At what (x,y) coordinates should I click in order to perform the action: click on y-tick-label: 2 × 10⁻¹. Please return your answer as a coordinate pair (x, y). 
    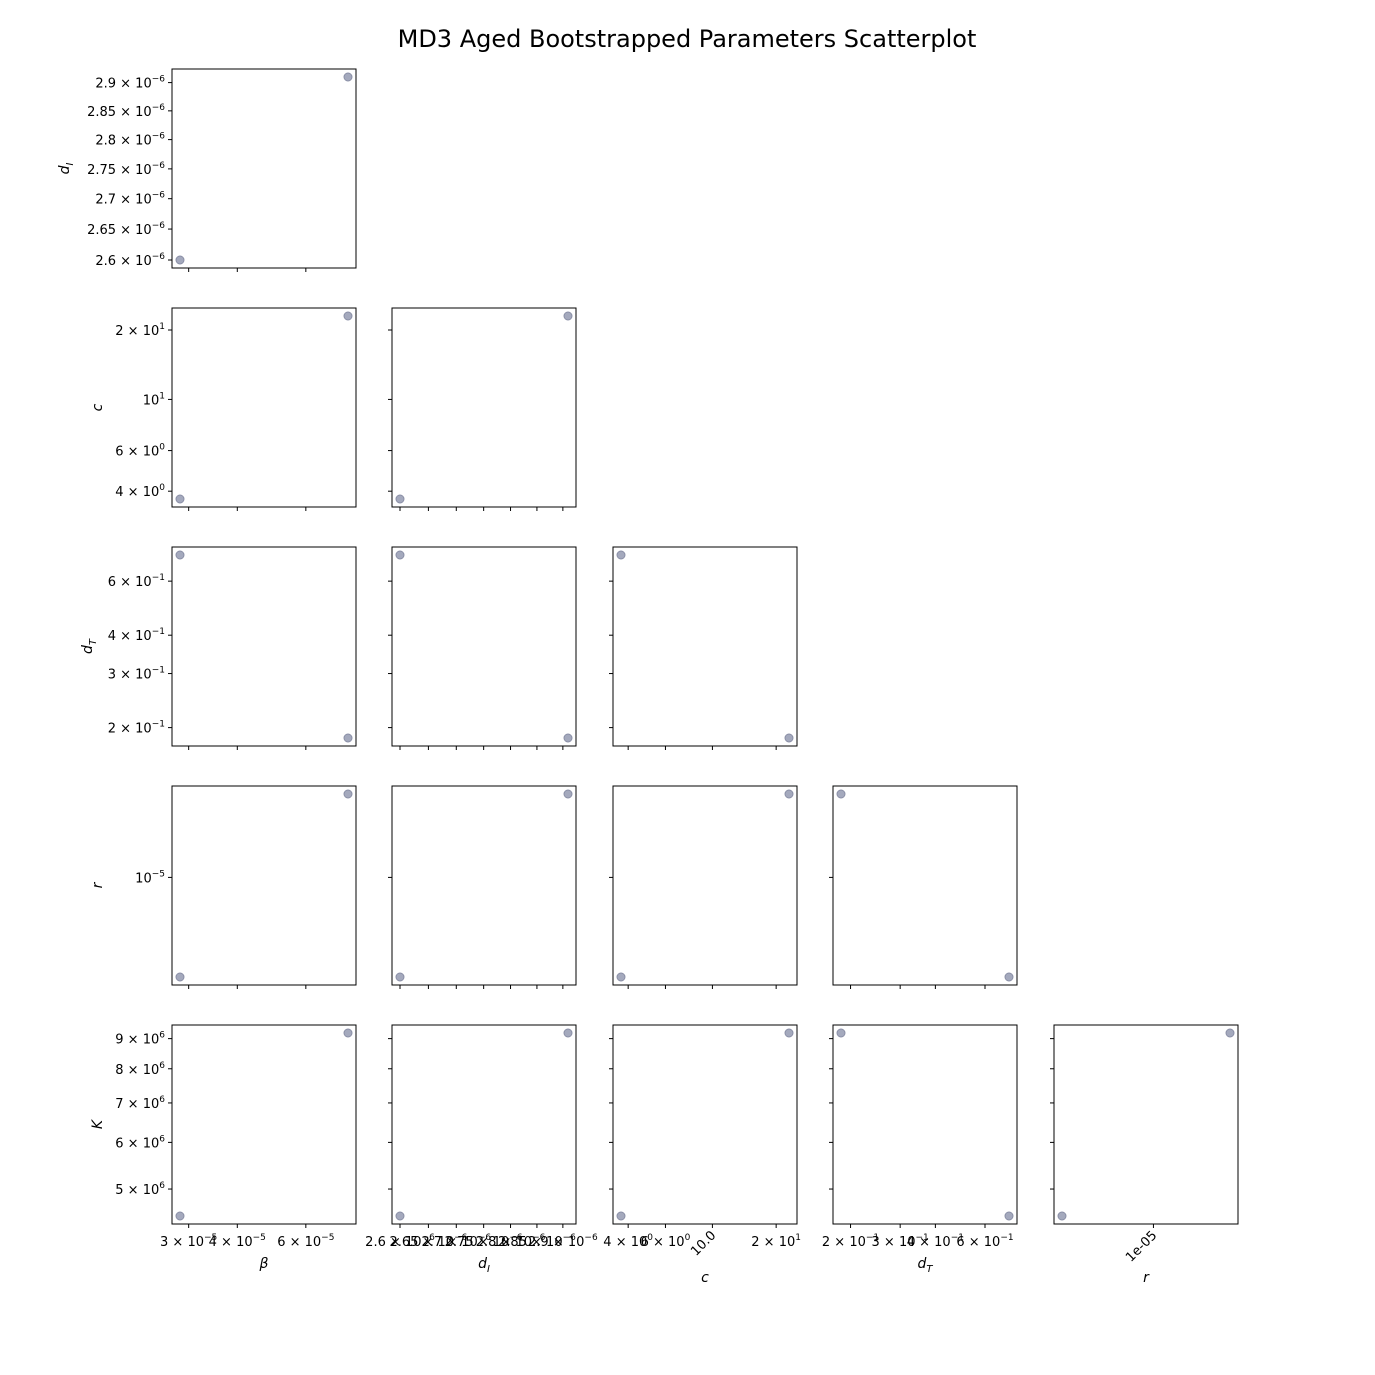
    Looking at the image, I should click on (136, 728).